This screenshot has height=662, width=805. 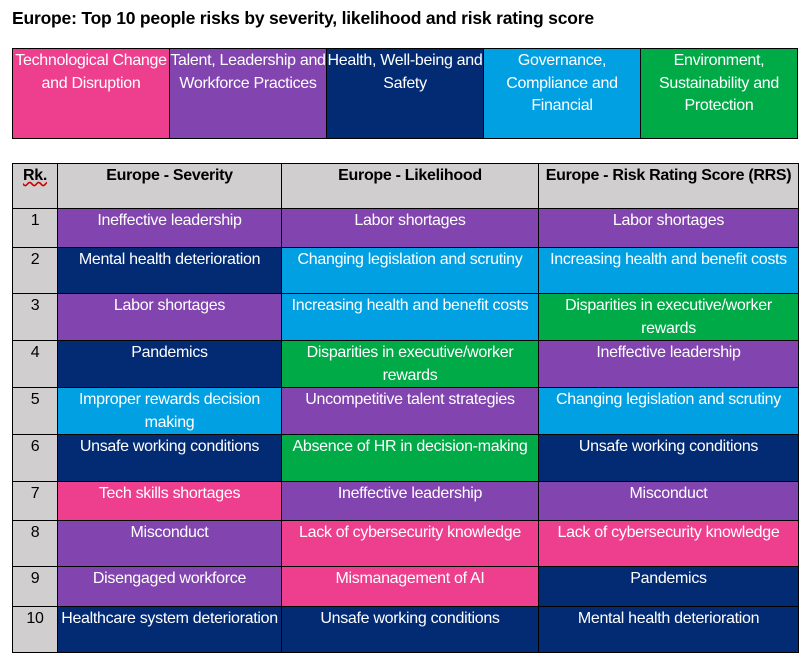 I want to click on rank-cell: 5, so click(x=35, y=411).